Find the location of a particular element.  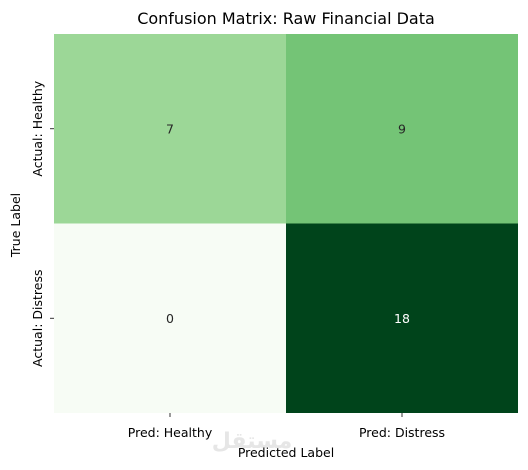

cell-value-r0-c1: 9 is located at coordinates (402, 128).